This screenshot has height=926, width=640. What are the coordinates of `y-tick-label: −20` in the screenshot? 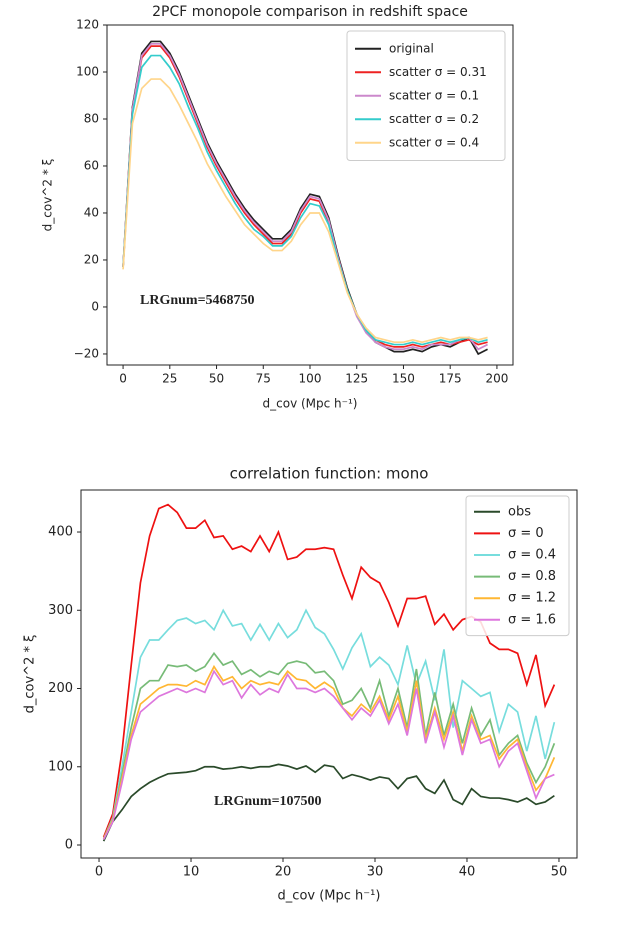 It's located at (86, 353).